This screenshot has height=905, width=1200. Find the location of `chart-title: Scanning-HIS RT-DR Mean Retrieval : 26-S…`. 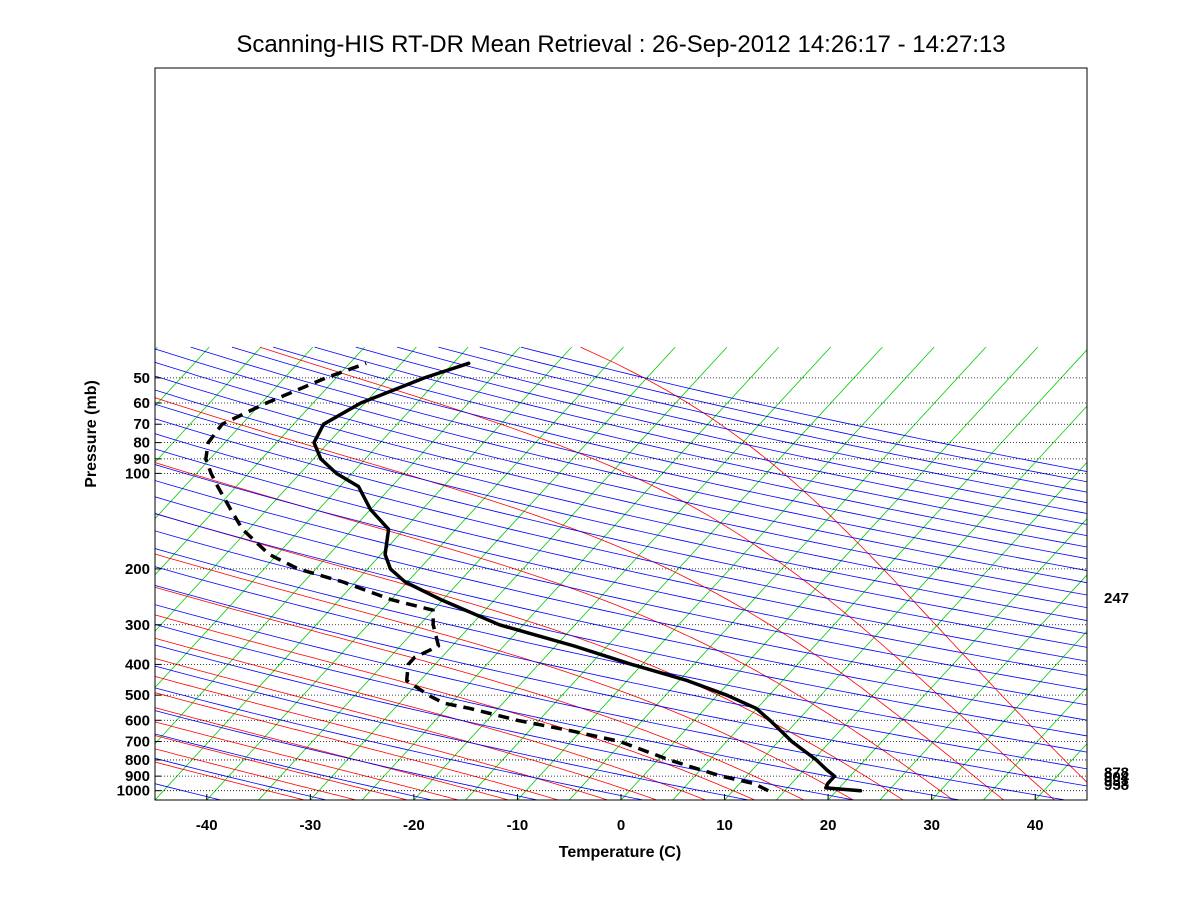

chart-title: Scanning-HIS RT-DR Mean Retrieval : 26-S… is located at coordinates (620, 44).